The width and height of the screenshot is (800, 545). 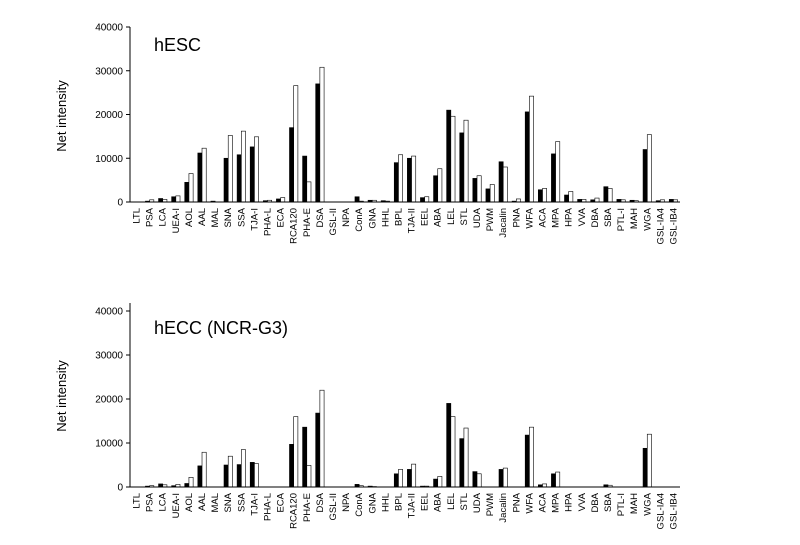 What do you see at coordinates (333, 221) in the screenshot?
I see `x-category-label: GSL-II` at bounding box center [333, 221].